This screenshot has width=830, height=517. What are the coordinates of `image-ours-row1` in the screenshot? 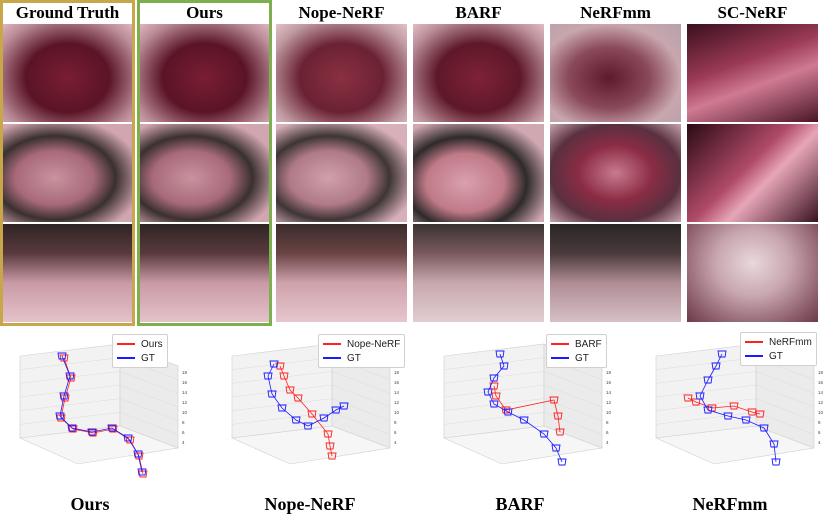 It's located at (204, 73).